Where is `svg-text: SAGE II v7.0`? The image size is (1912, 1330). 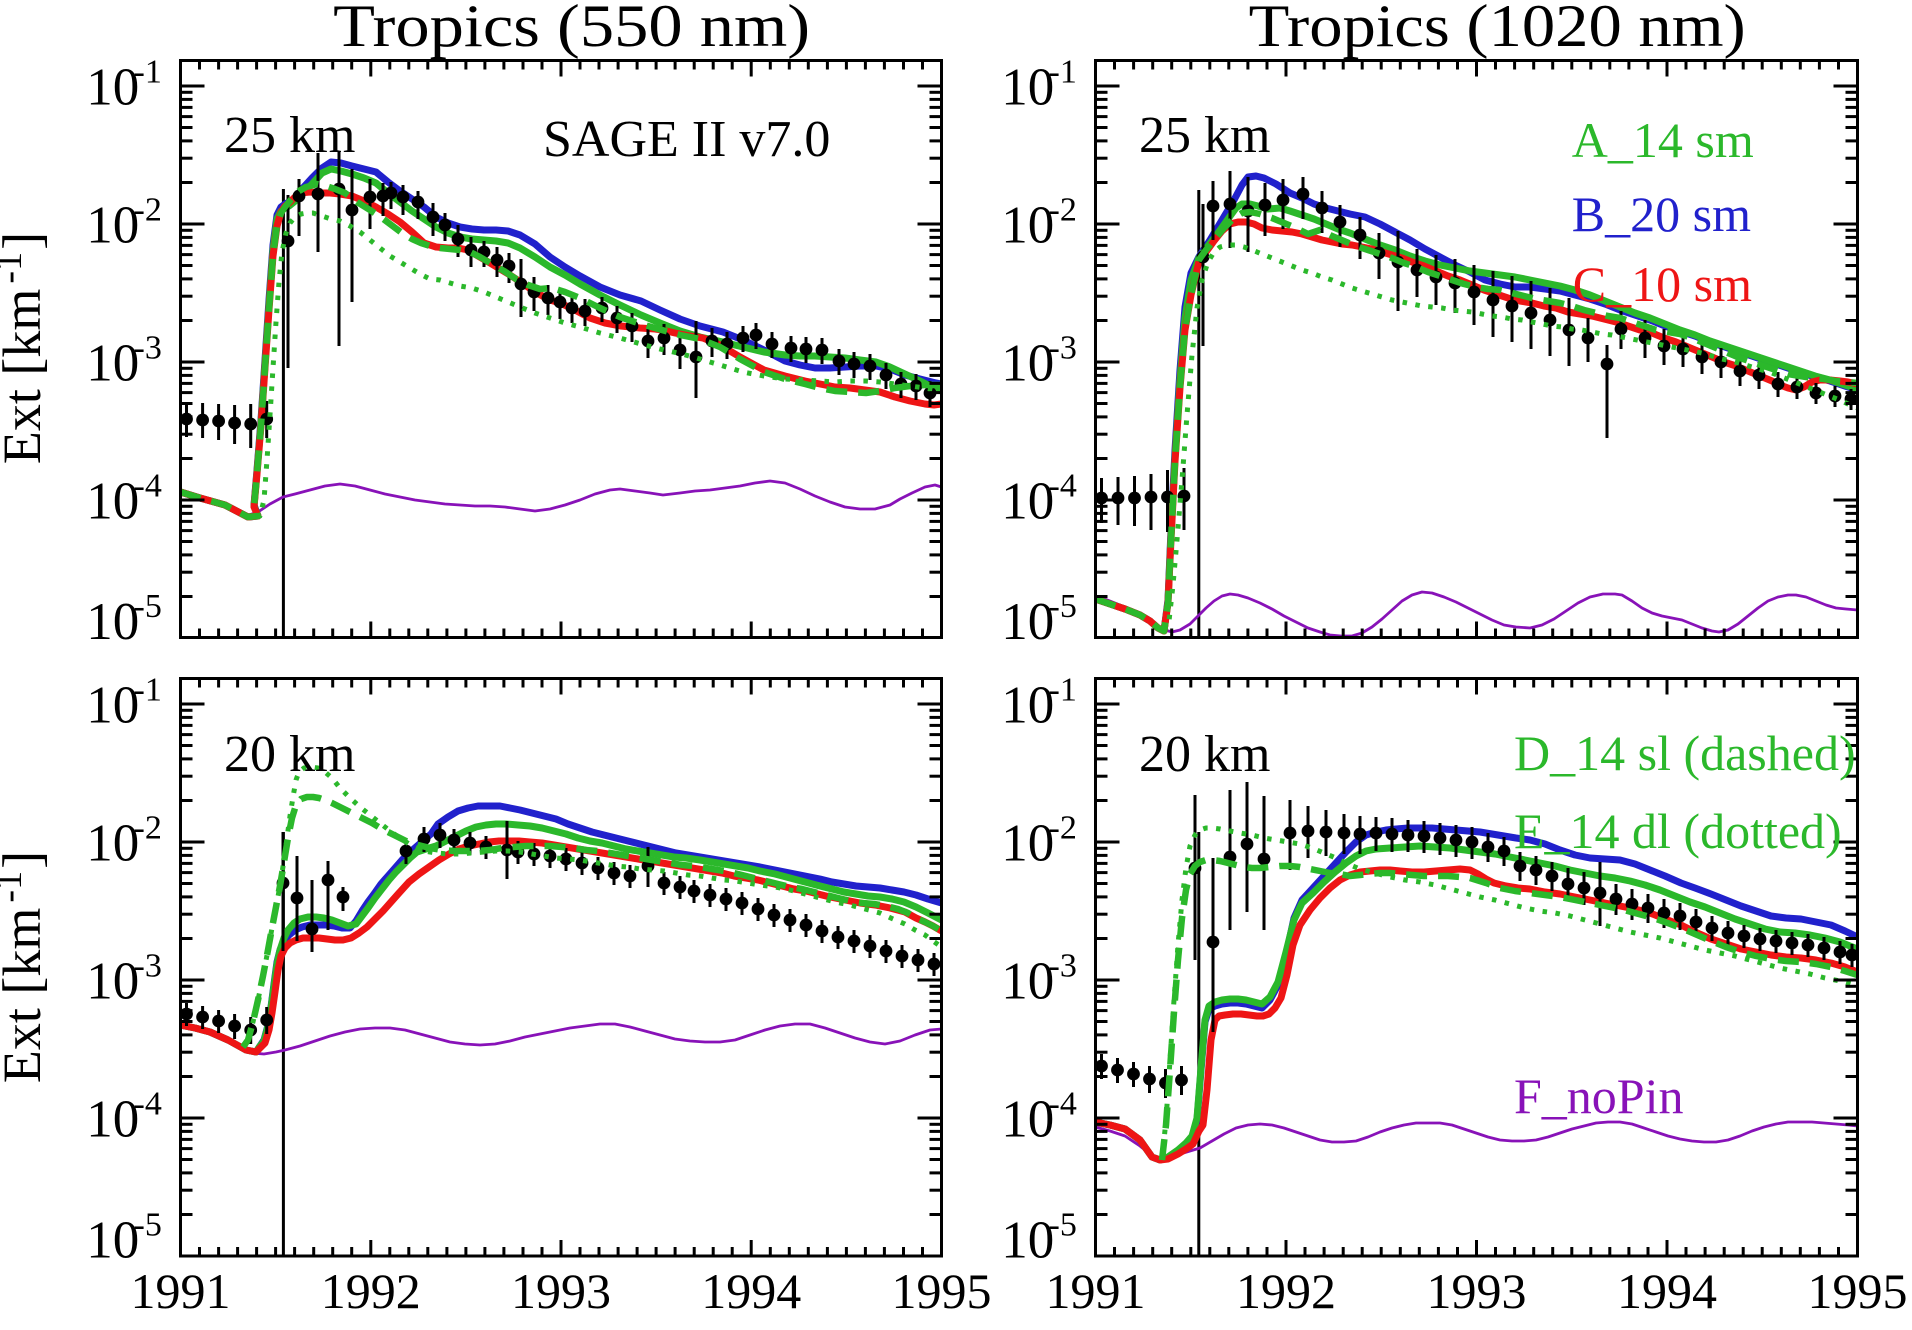 svg-text: SAGE II v7.0 is located at coordinates (686, 139).